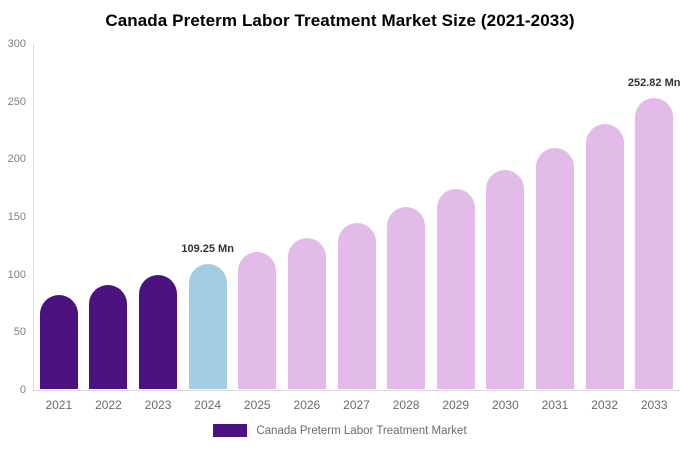 The height and width of the screenshot is (450, 680). Describe the element at coordinates (16, 44) in the screenshot. I see `y-tick-label: 300` at that location.